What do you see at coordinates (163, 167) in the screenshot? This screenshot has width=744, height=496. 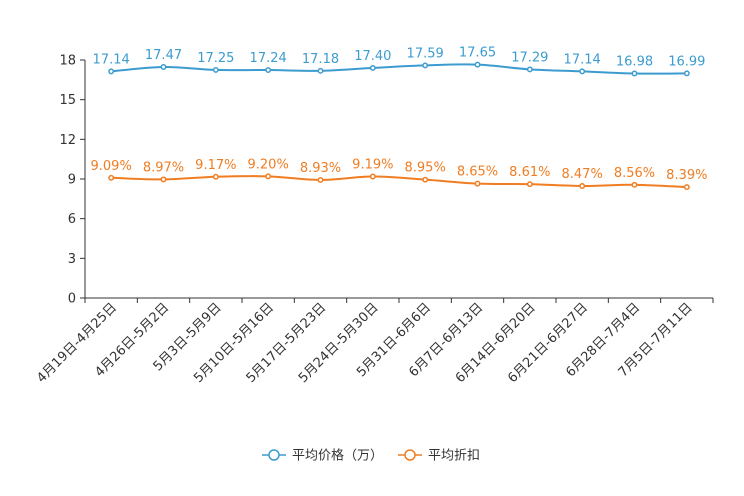 I see `data-label: 8.97%` at bounding box center [163, 167].